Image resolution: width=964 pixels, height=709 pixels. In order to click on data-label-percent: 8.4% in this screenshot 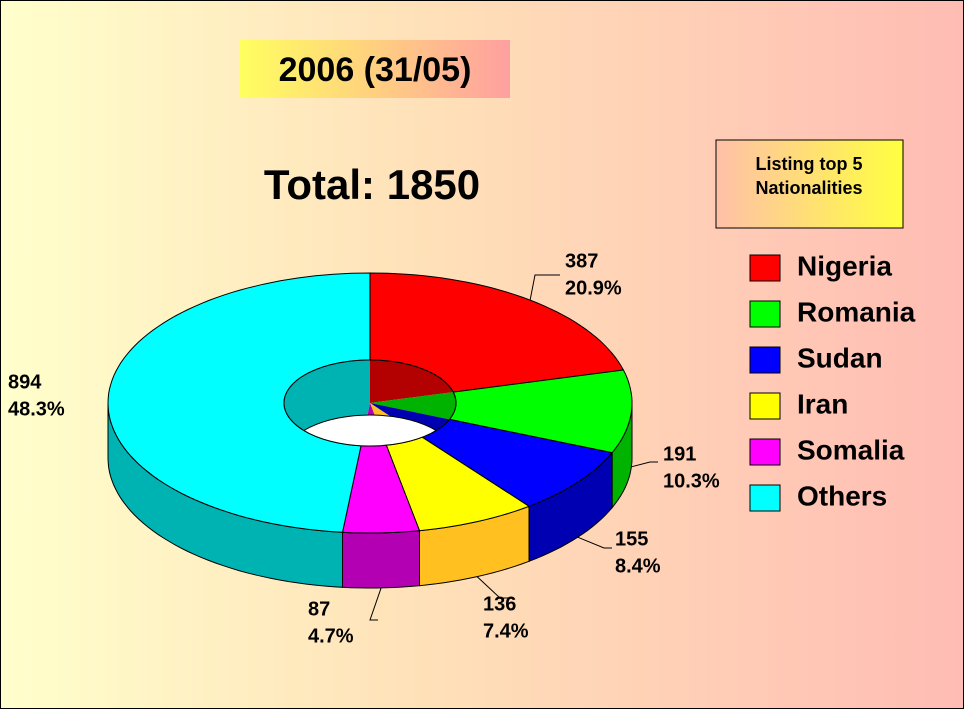, I will do `click(638, 566)`.